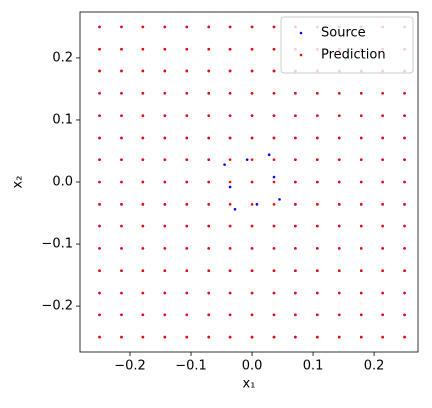  Describe the element at coordinates (130, 366) in the screenshot. I see `x-tick-label: −0.2` at that location.